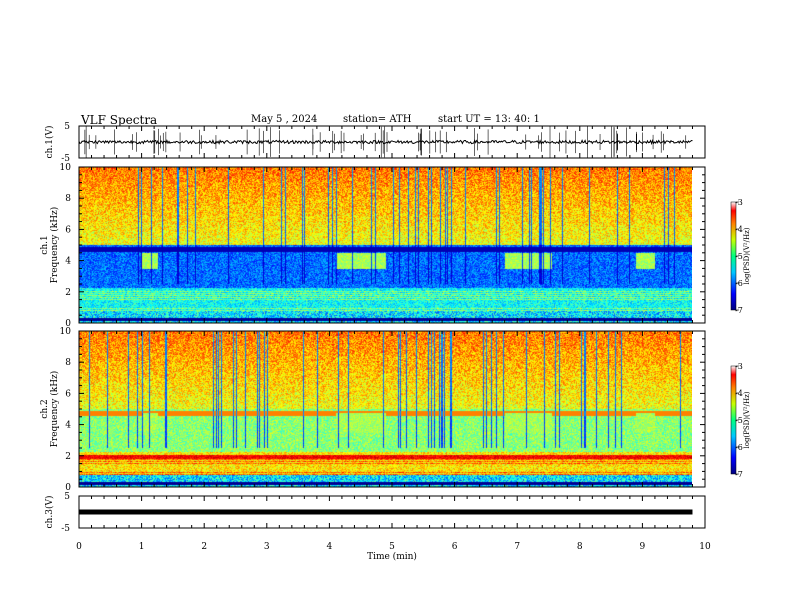 The image size is (792, 616). What do you see at coordinates (580, 547) in the screenshot?
I see `time-tick-label: 8` at bounding box center [580, 547].